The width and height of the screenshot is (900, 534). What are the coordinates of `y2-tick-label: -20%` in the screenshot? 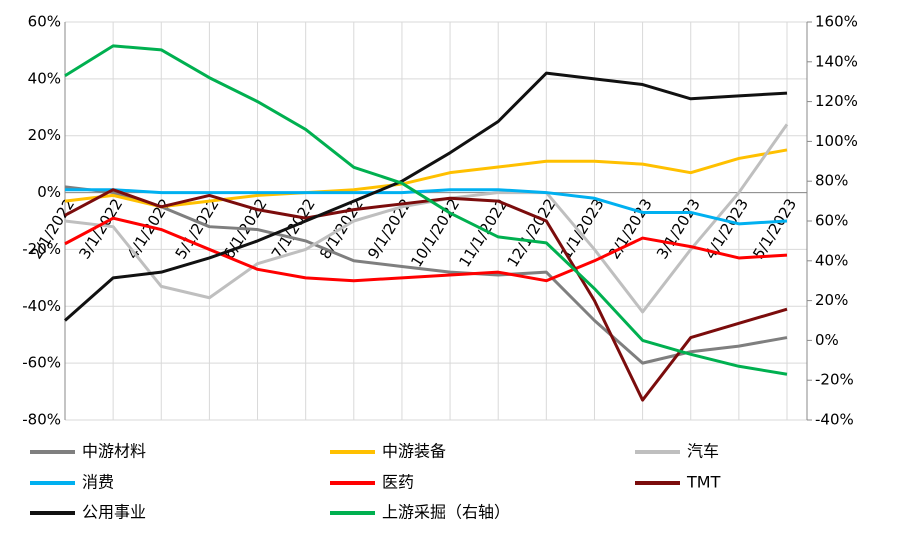 It's located at (834, 380).